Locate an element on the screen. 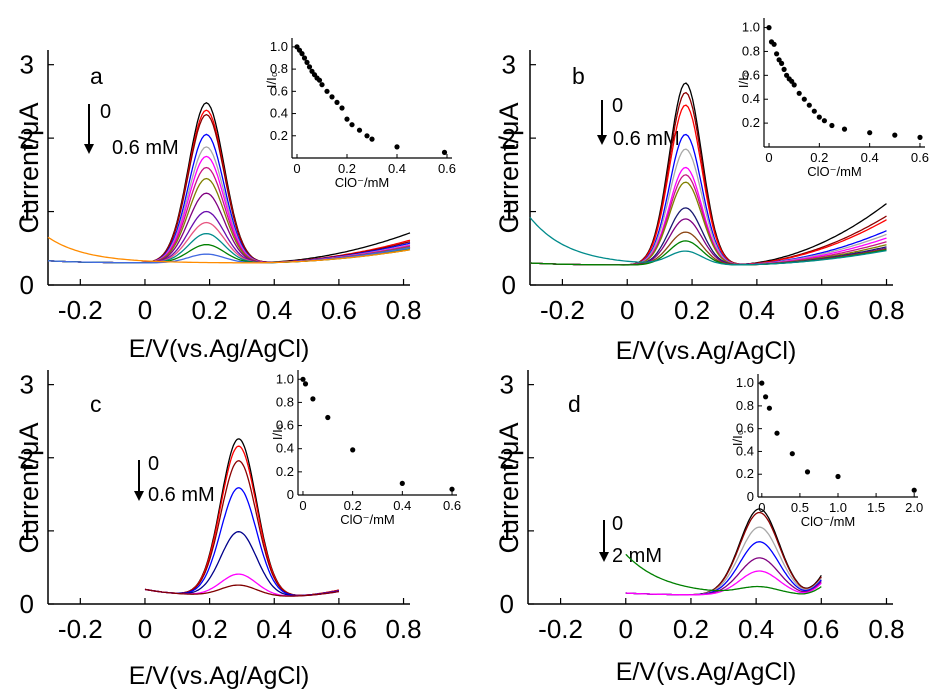 Image resolution: width=950 pixels, height=697 pixels. y-tick-label: 0 is located at coordinates (27, 285).